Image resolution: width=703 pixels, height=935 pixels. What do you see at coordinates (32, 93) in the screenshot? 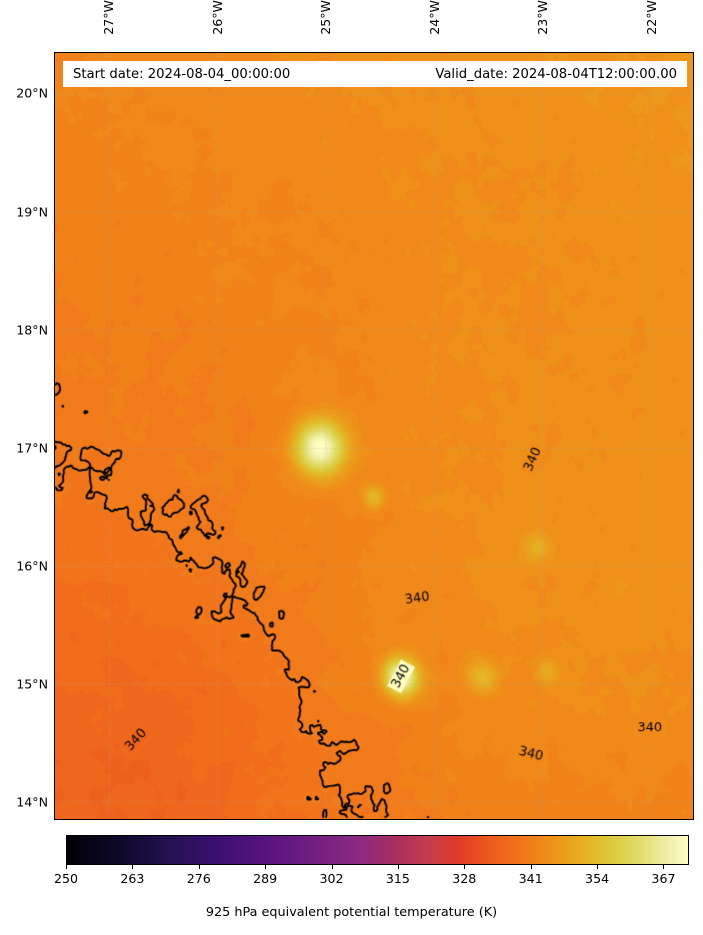
I see `latitude-tick-label: 20°N` at bounding box center [32, 93].